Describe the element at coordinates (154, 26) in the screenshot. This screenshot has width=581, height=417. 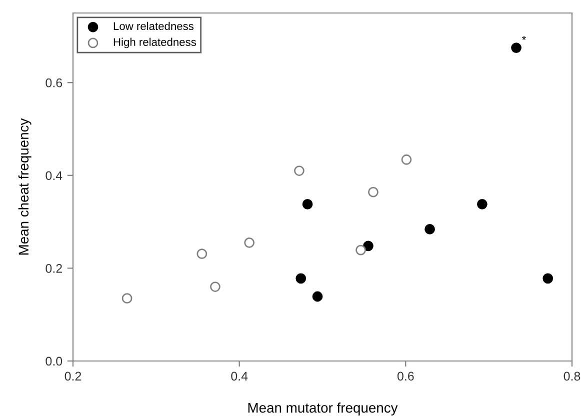
I see `legend-label: Low relatedness` at that location.